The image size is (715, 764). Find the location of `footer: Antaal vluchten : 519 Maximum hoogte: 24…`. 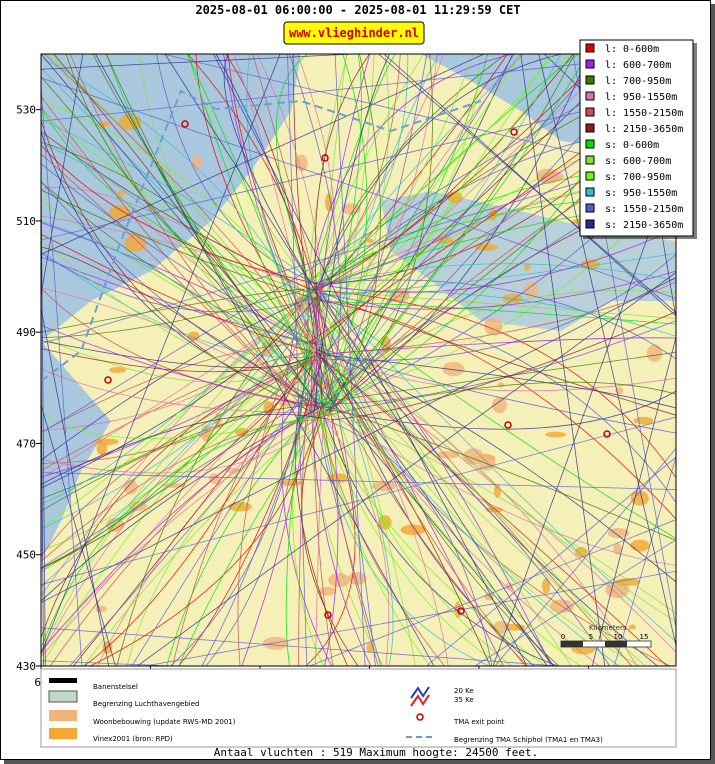

footer: Antaal vluchten : 519 Maximum hoogte: 24… is located at coordinates (376, 752).